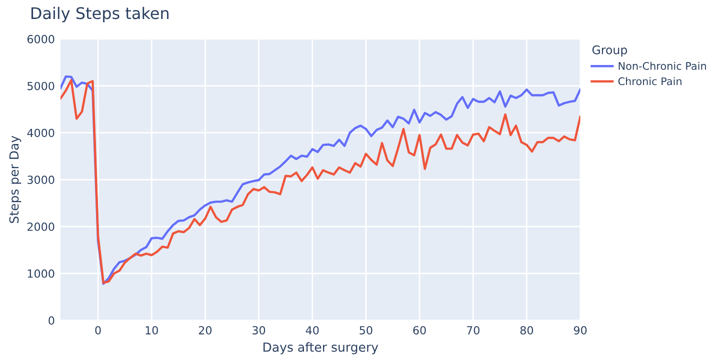 The width and height of the screenshot is (712, 364). Describe the element at coordinates (99, 14) in the screenshot. I see `chart-title: Daily Steps taken` at that location.